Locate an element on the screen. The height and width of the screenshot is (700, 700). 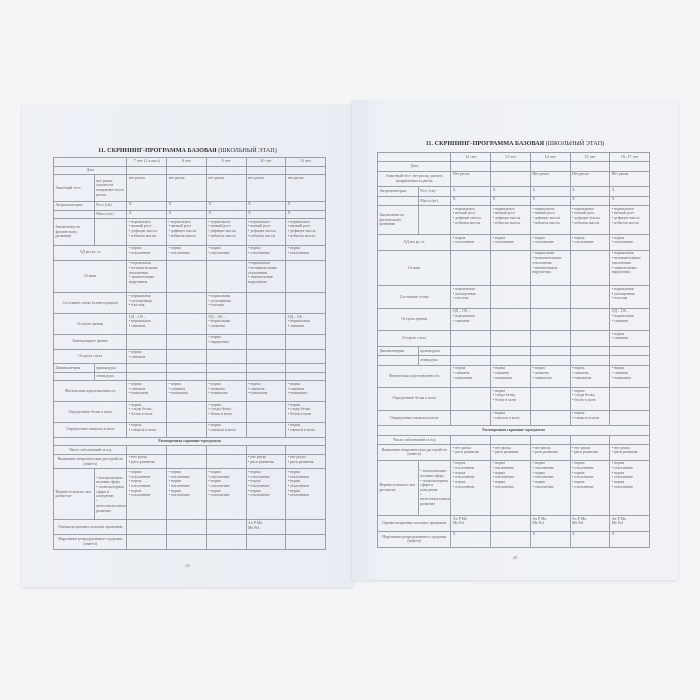
table-row: Антропометрия: Рост (см) X X X X X is located at coordinates (189, 206).